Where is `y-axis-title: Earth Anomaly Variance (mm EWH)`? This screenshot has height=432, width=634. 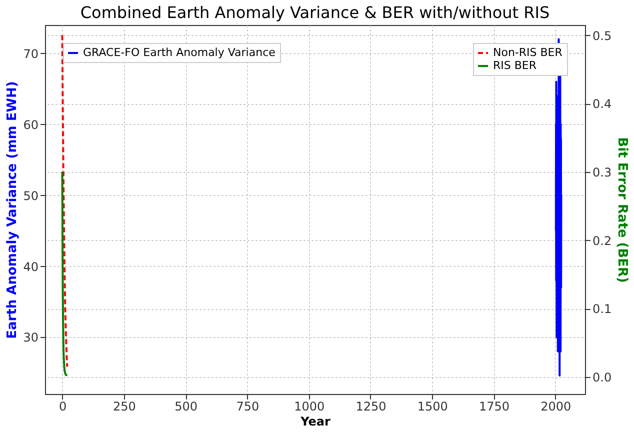
y-axis-title: Earth Anomaly Variance (mm EWH) is located at coordinates (12, 210).